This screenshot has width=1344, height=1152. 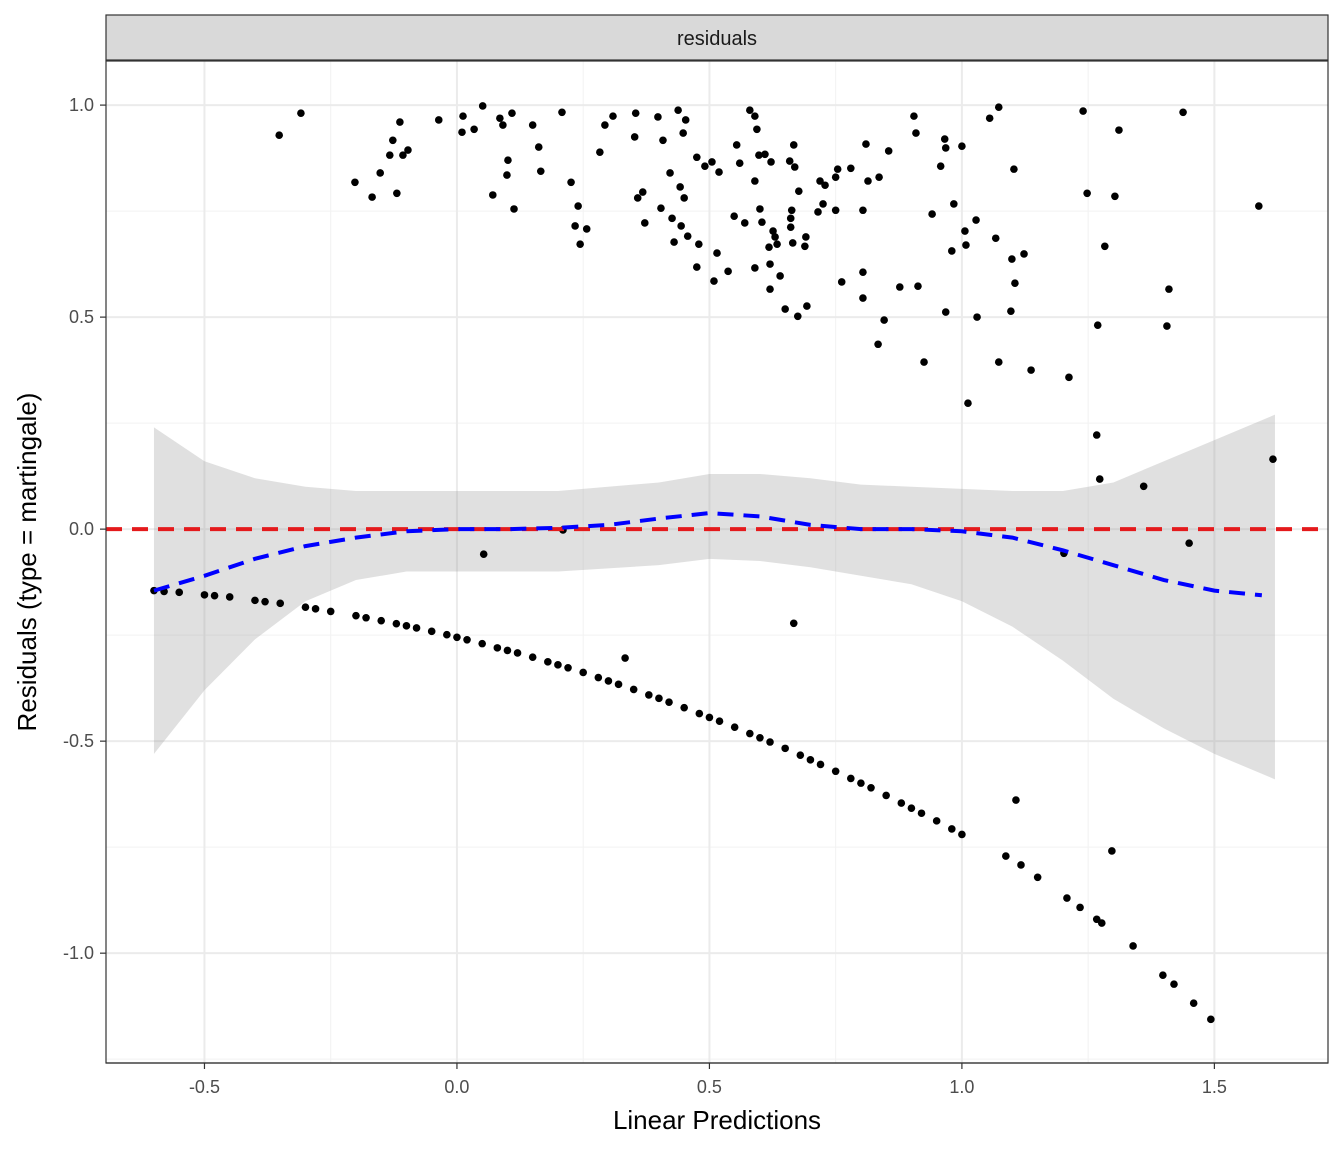 What do you see at coordinates (961, 1087) in the screenshot?
I see `x-tick-label: 1.0` at bounding box center [961, 1087].